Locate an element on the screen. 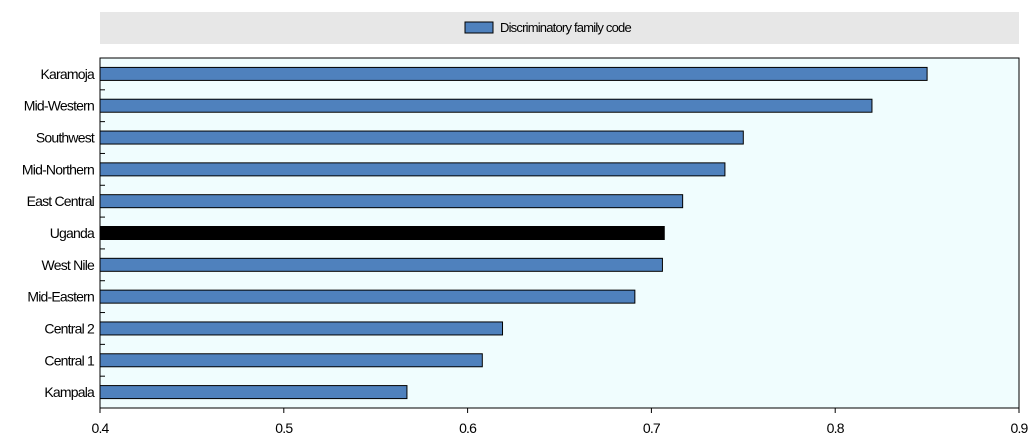 This screenshot has height=437, width=1030. bar-mid-eastern is located at coordinates (367, 296).